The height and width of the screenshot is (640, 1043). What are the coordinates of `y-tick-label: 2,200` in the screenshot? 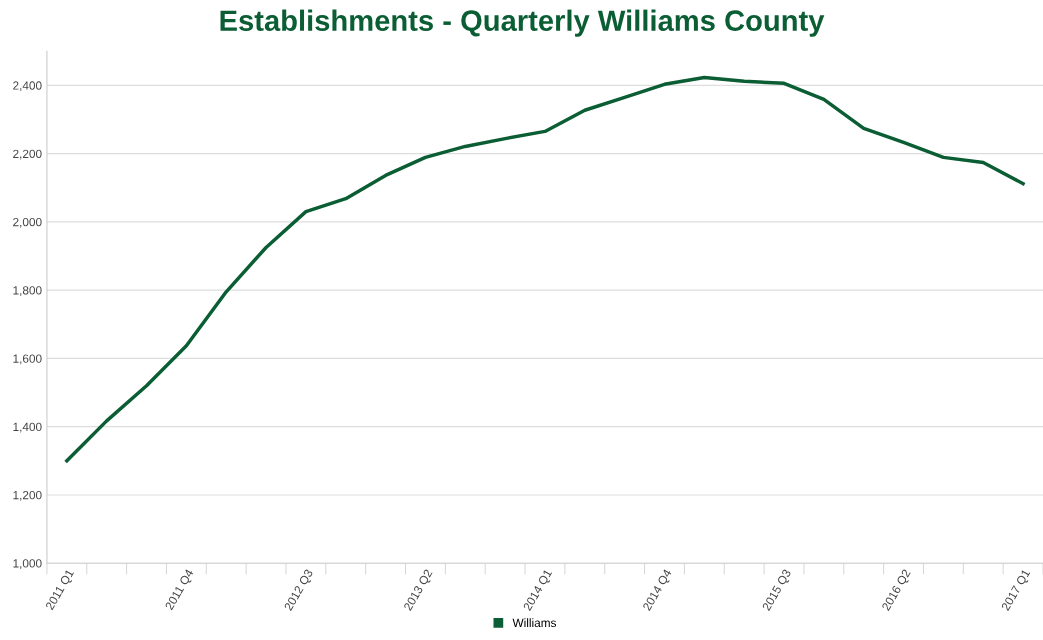 It's located at (27, 154).